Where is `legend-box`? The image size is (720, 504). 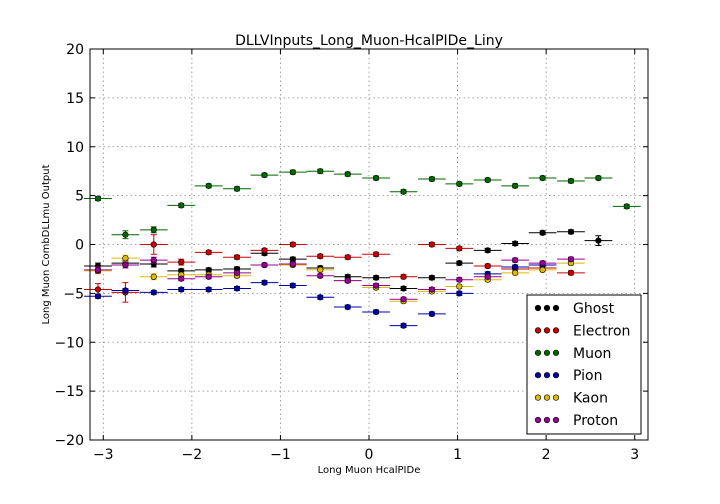 legend-box is located at coordinates (584, 364).